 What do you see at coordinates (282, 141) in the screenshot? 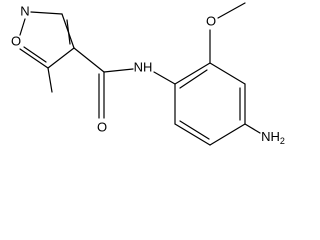
I see `atom-label-subscript: 2` at bounding box center [282, 141].